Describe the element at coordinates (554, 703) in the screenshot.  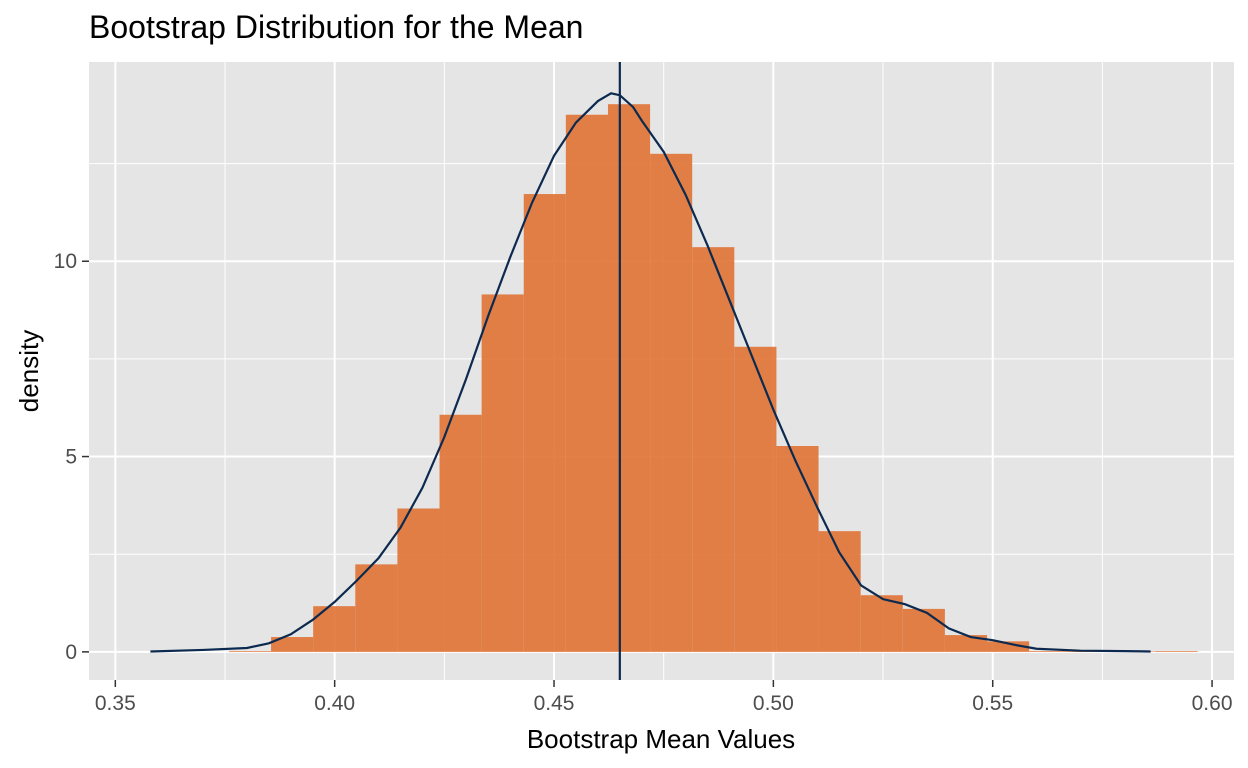
I see `x-tick-label: 0.45` at that location.